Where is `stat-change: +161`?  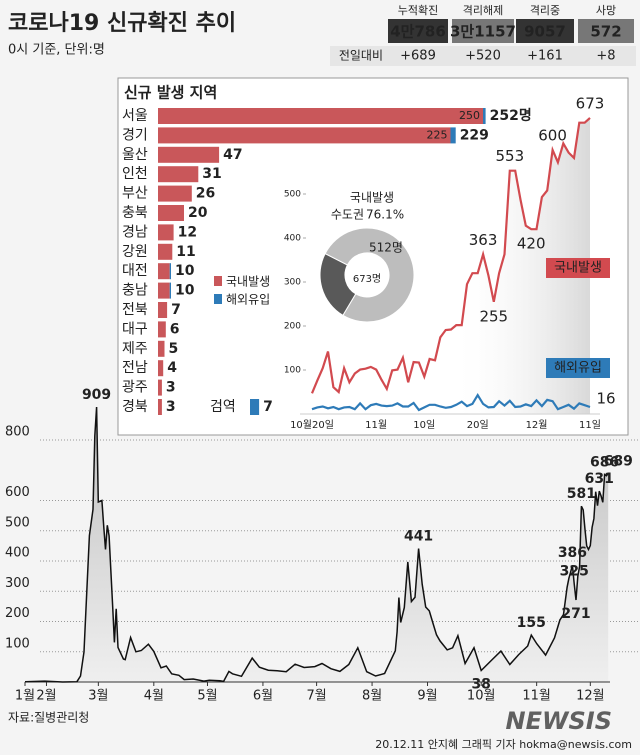
stat-change: +161 is located at coordinates (545, 56).